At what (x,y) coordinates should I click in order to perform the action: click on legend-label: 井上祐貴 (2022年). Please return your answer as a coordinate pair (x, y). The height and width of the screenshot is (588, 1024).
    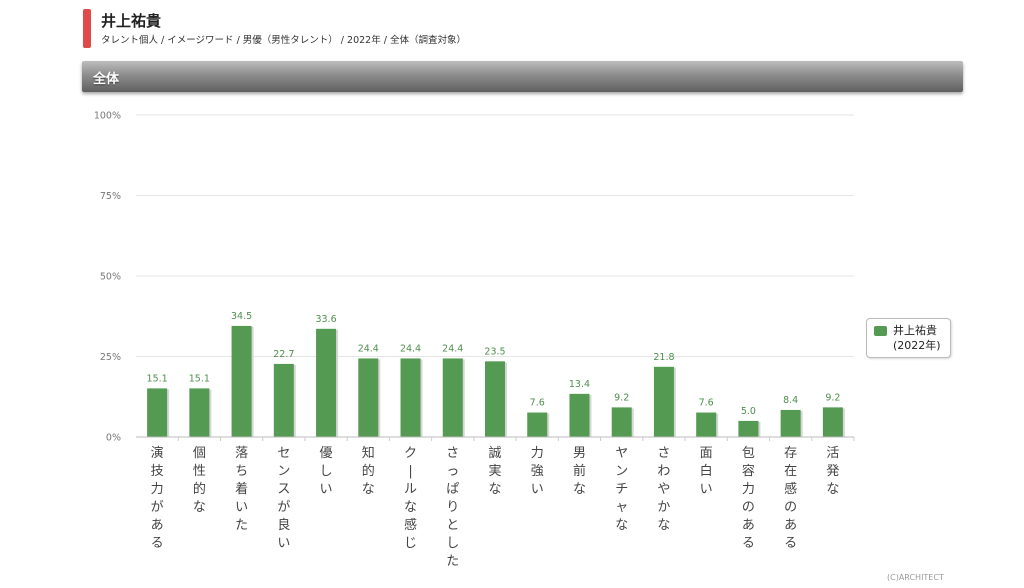
    Looking at the image, I should click on (917, 338).